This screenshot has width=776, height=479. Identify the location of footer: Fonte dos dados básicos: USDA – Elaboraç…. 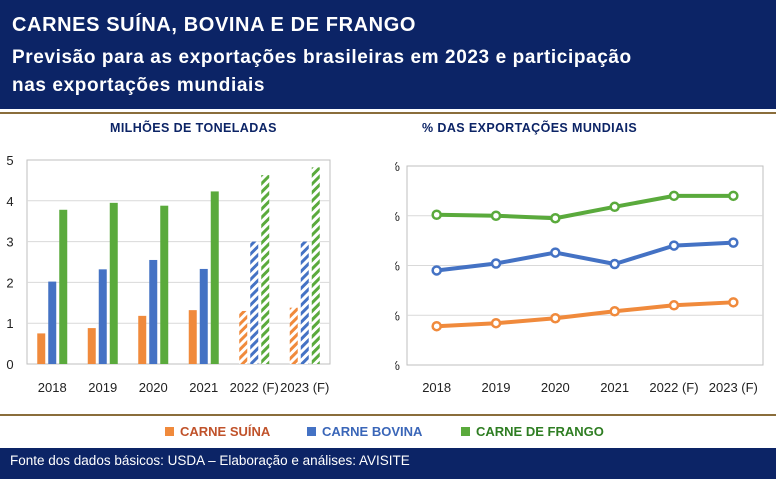
(388, 463).